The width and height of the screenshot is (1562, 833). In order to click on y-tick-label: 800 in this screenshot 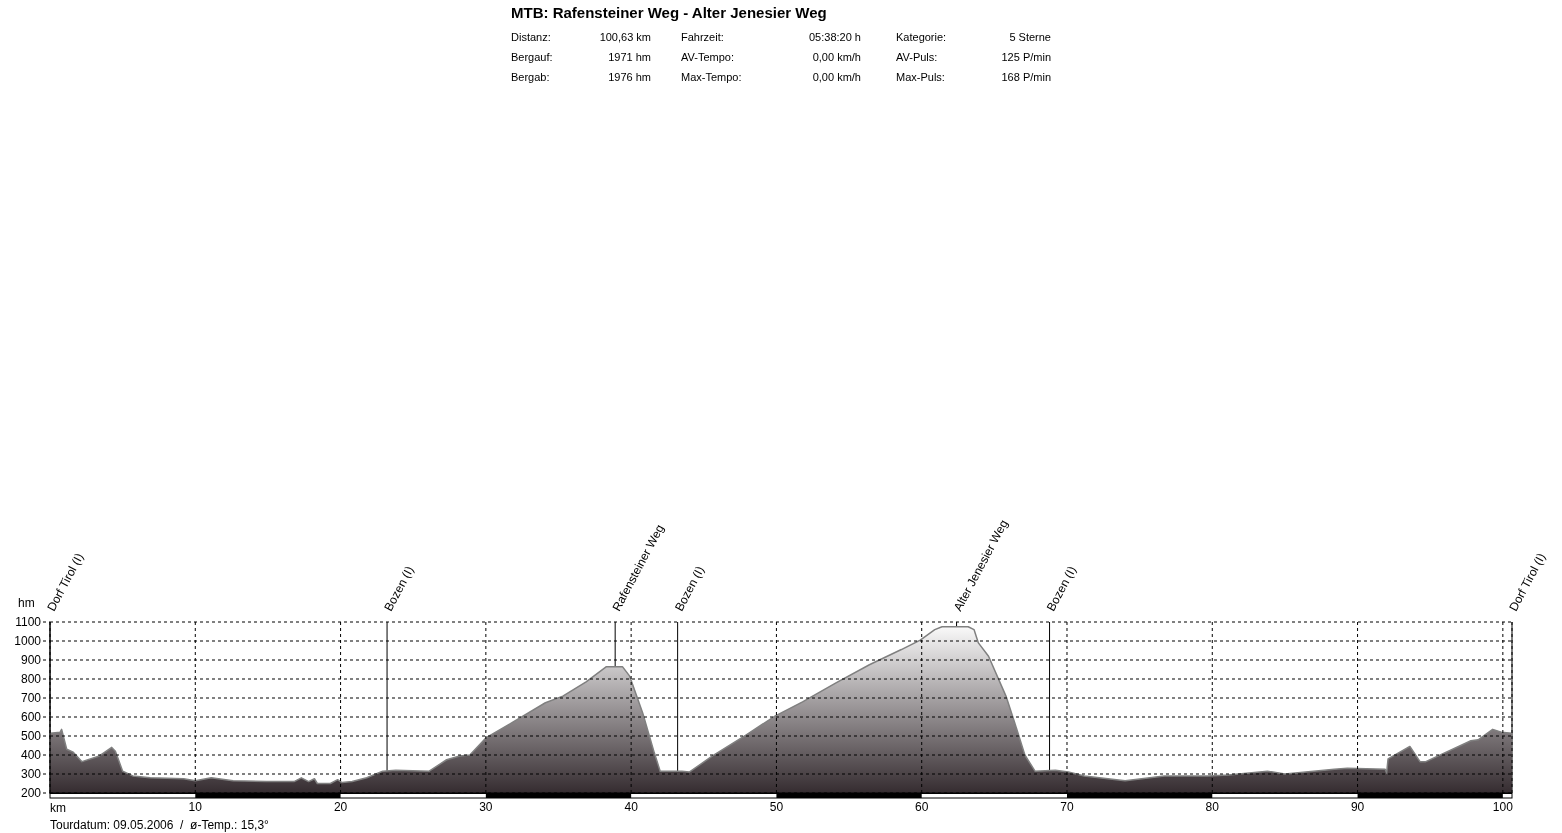, I will do `click(31, 679)`.